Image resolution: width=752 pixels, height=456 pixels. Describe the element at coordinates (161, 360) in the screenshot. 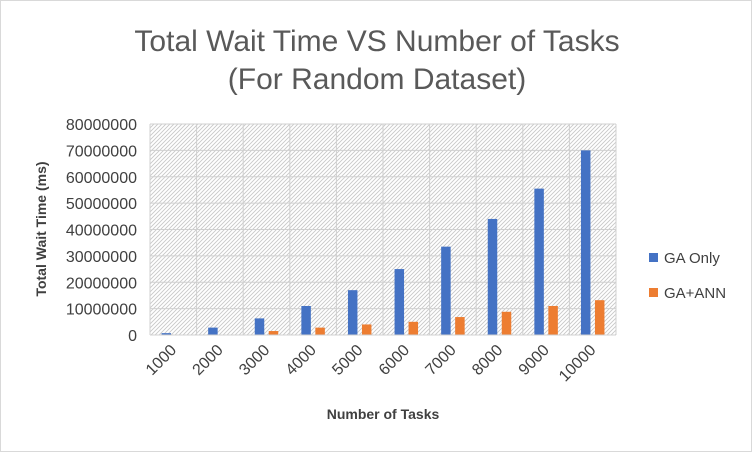

I see `x-tick-label: 1000` at that location.